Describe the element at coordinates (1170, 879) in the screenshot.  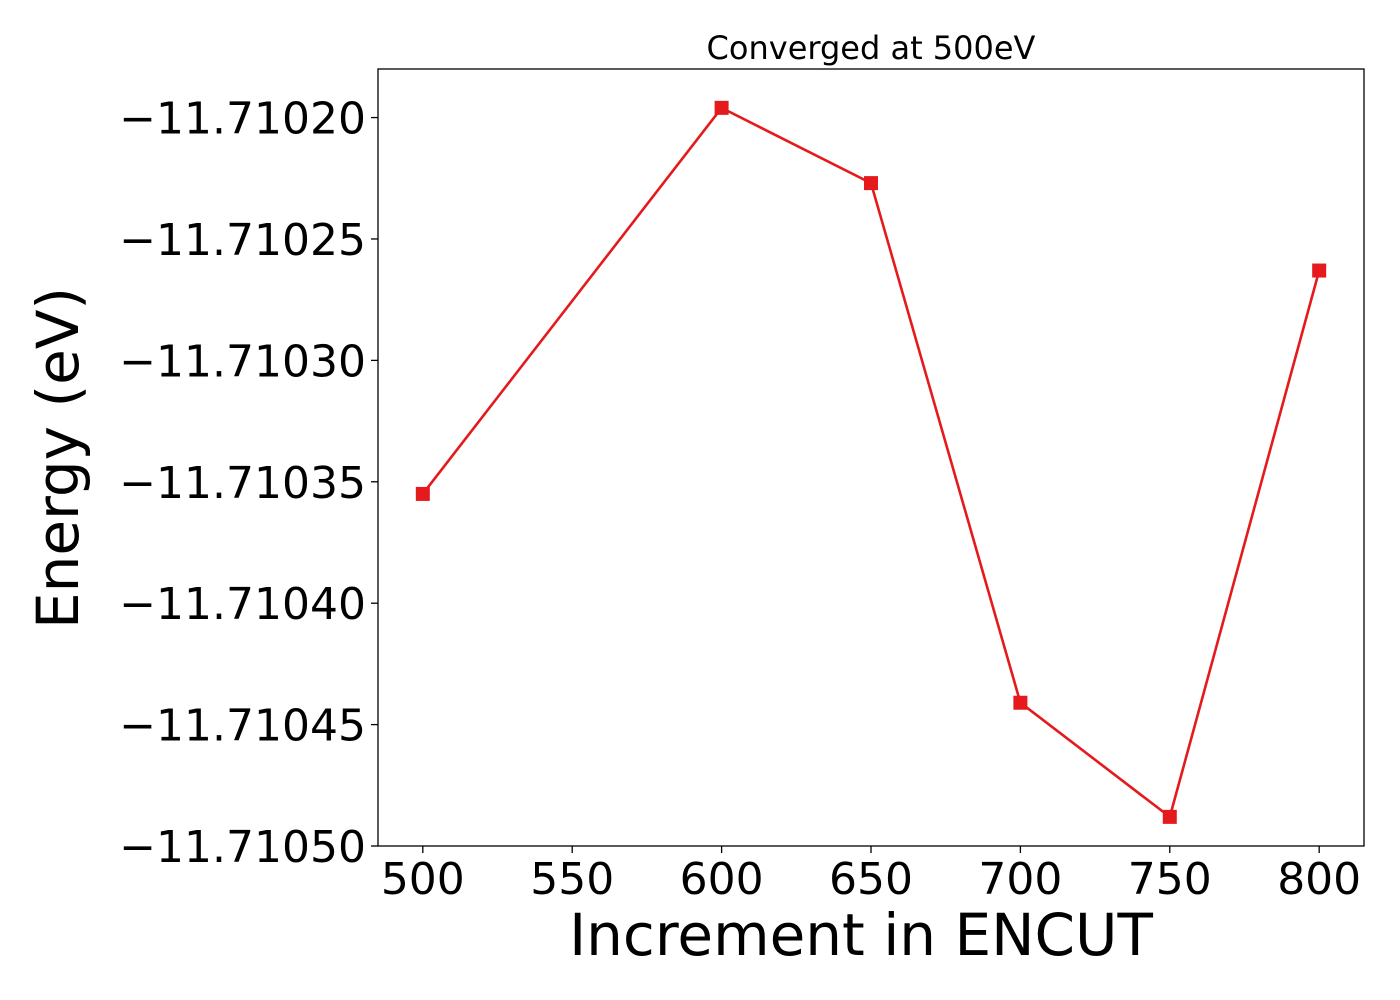
I see `x-tick-label: 750` at that location.